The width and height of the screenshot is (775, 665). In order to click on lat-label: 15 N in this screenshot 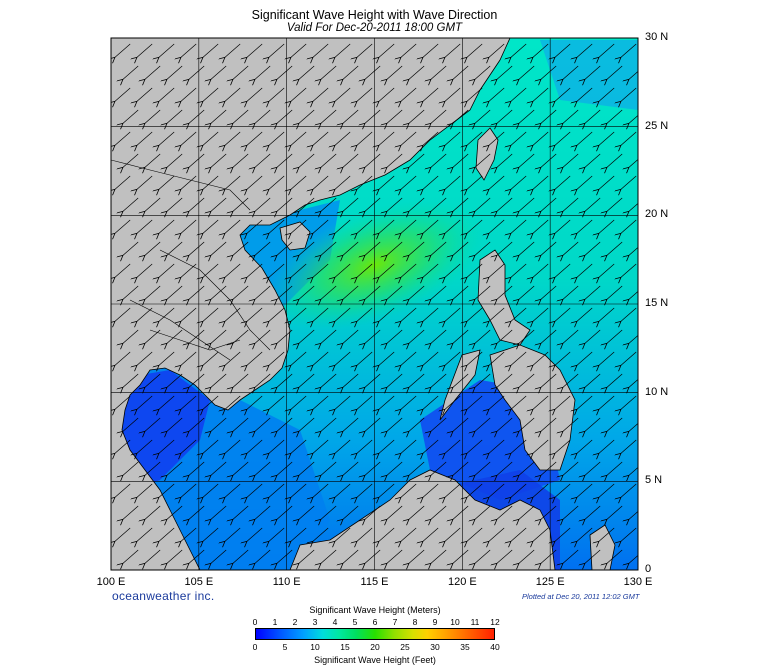, I will do `click(657, 303)`.